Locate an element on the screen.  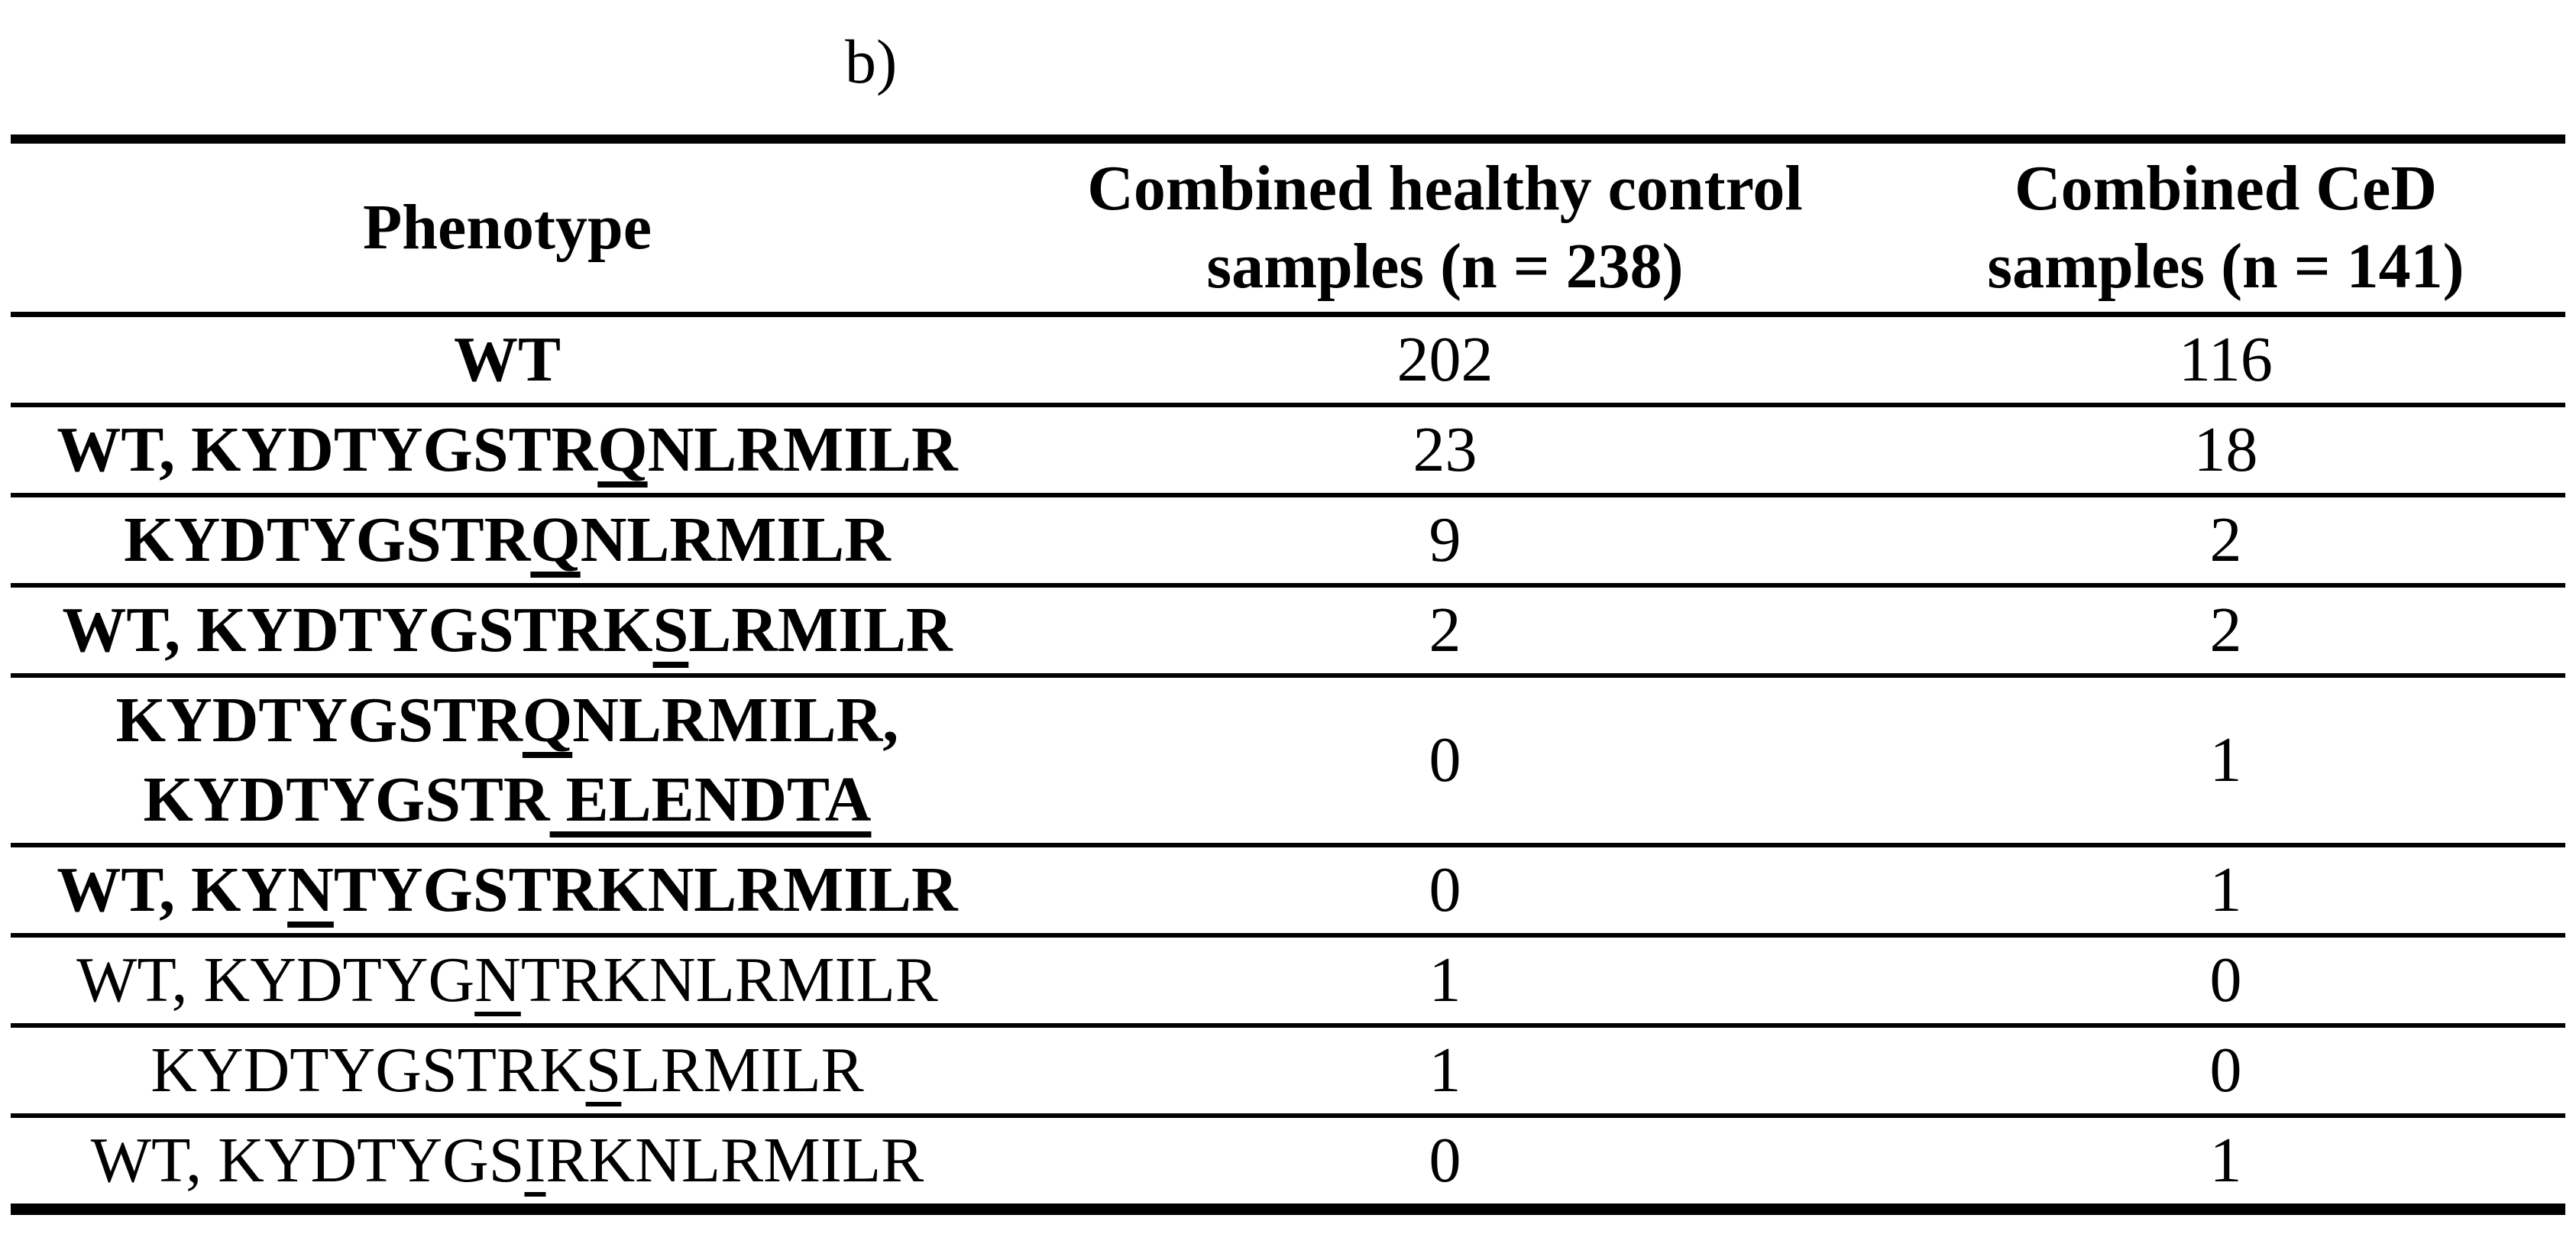
phenotype-cell: WT, KYDTYGNTRKNLRMILR is located at coordinates (507, 980).